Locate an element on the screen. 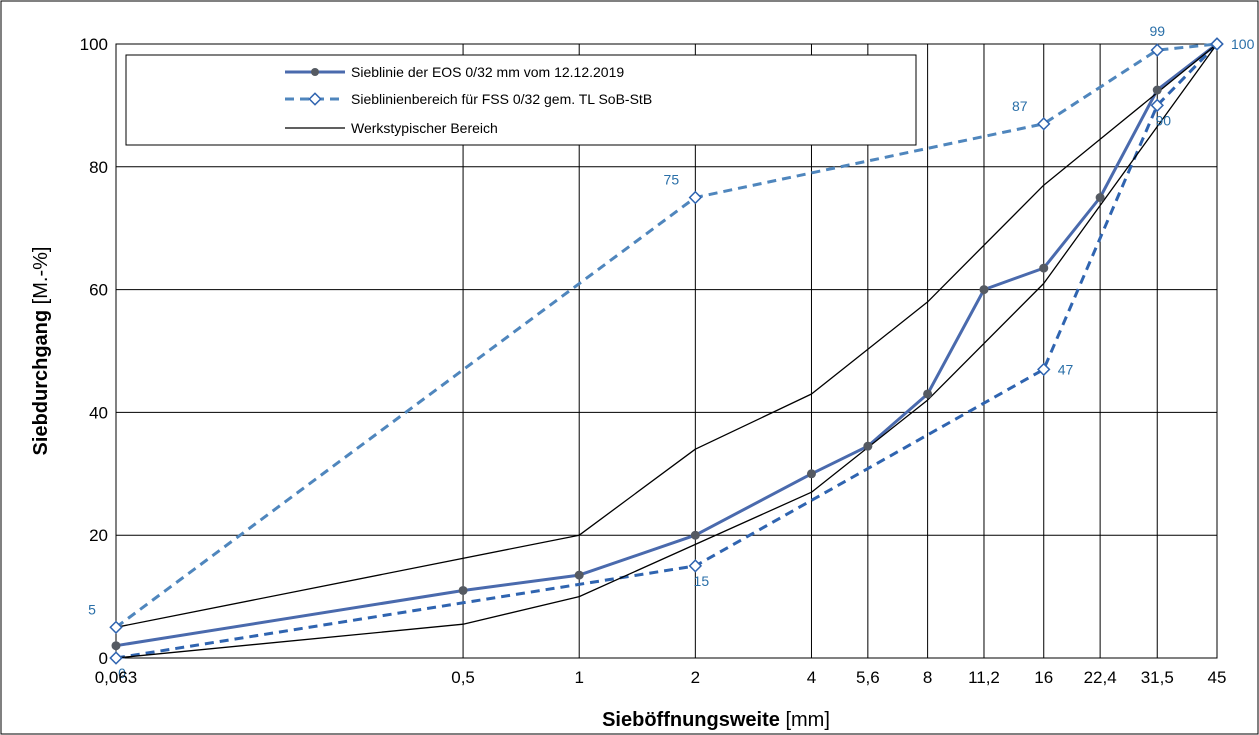 This screenshot has width=1259, height=735. y-tick-label-4: 80 is located at coordinates (98, 167).